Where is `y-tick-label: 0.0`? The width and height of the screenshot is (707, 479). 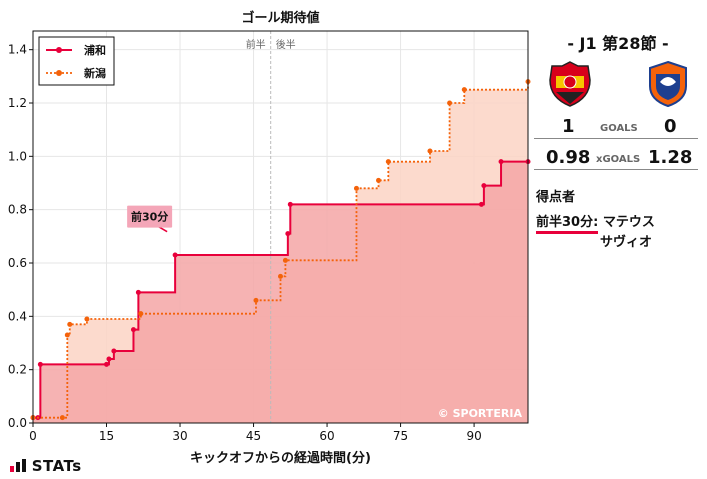 y-tick-label: 0.0 is located at coordinates (17, 423).